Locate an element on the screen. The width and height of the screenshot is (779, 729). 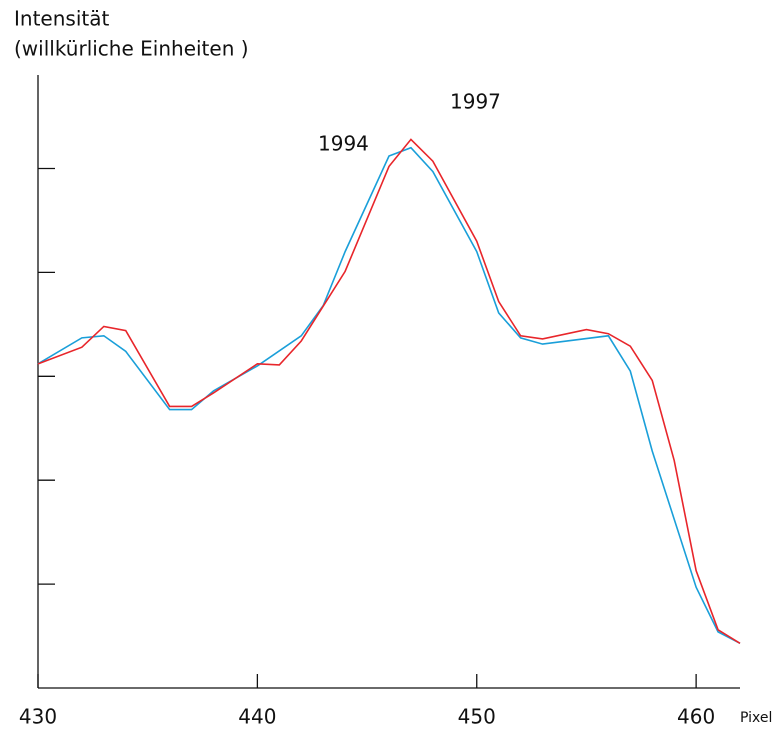
series-label: 1994 is located at coordinates (343, 144).